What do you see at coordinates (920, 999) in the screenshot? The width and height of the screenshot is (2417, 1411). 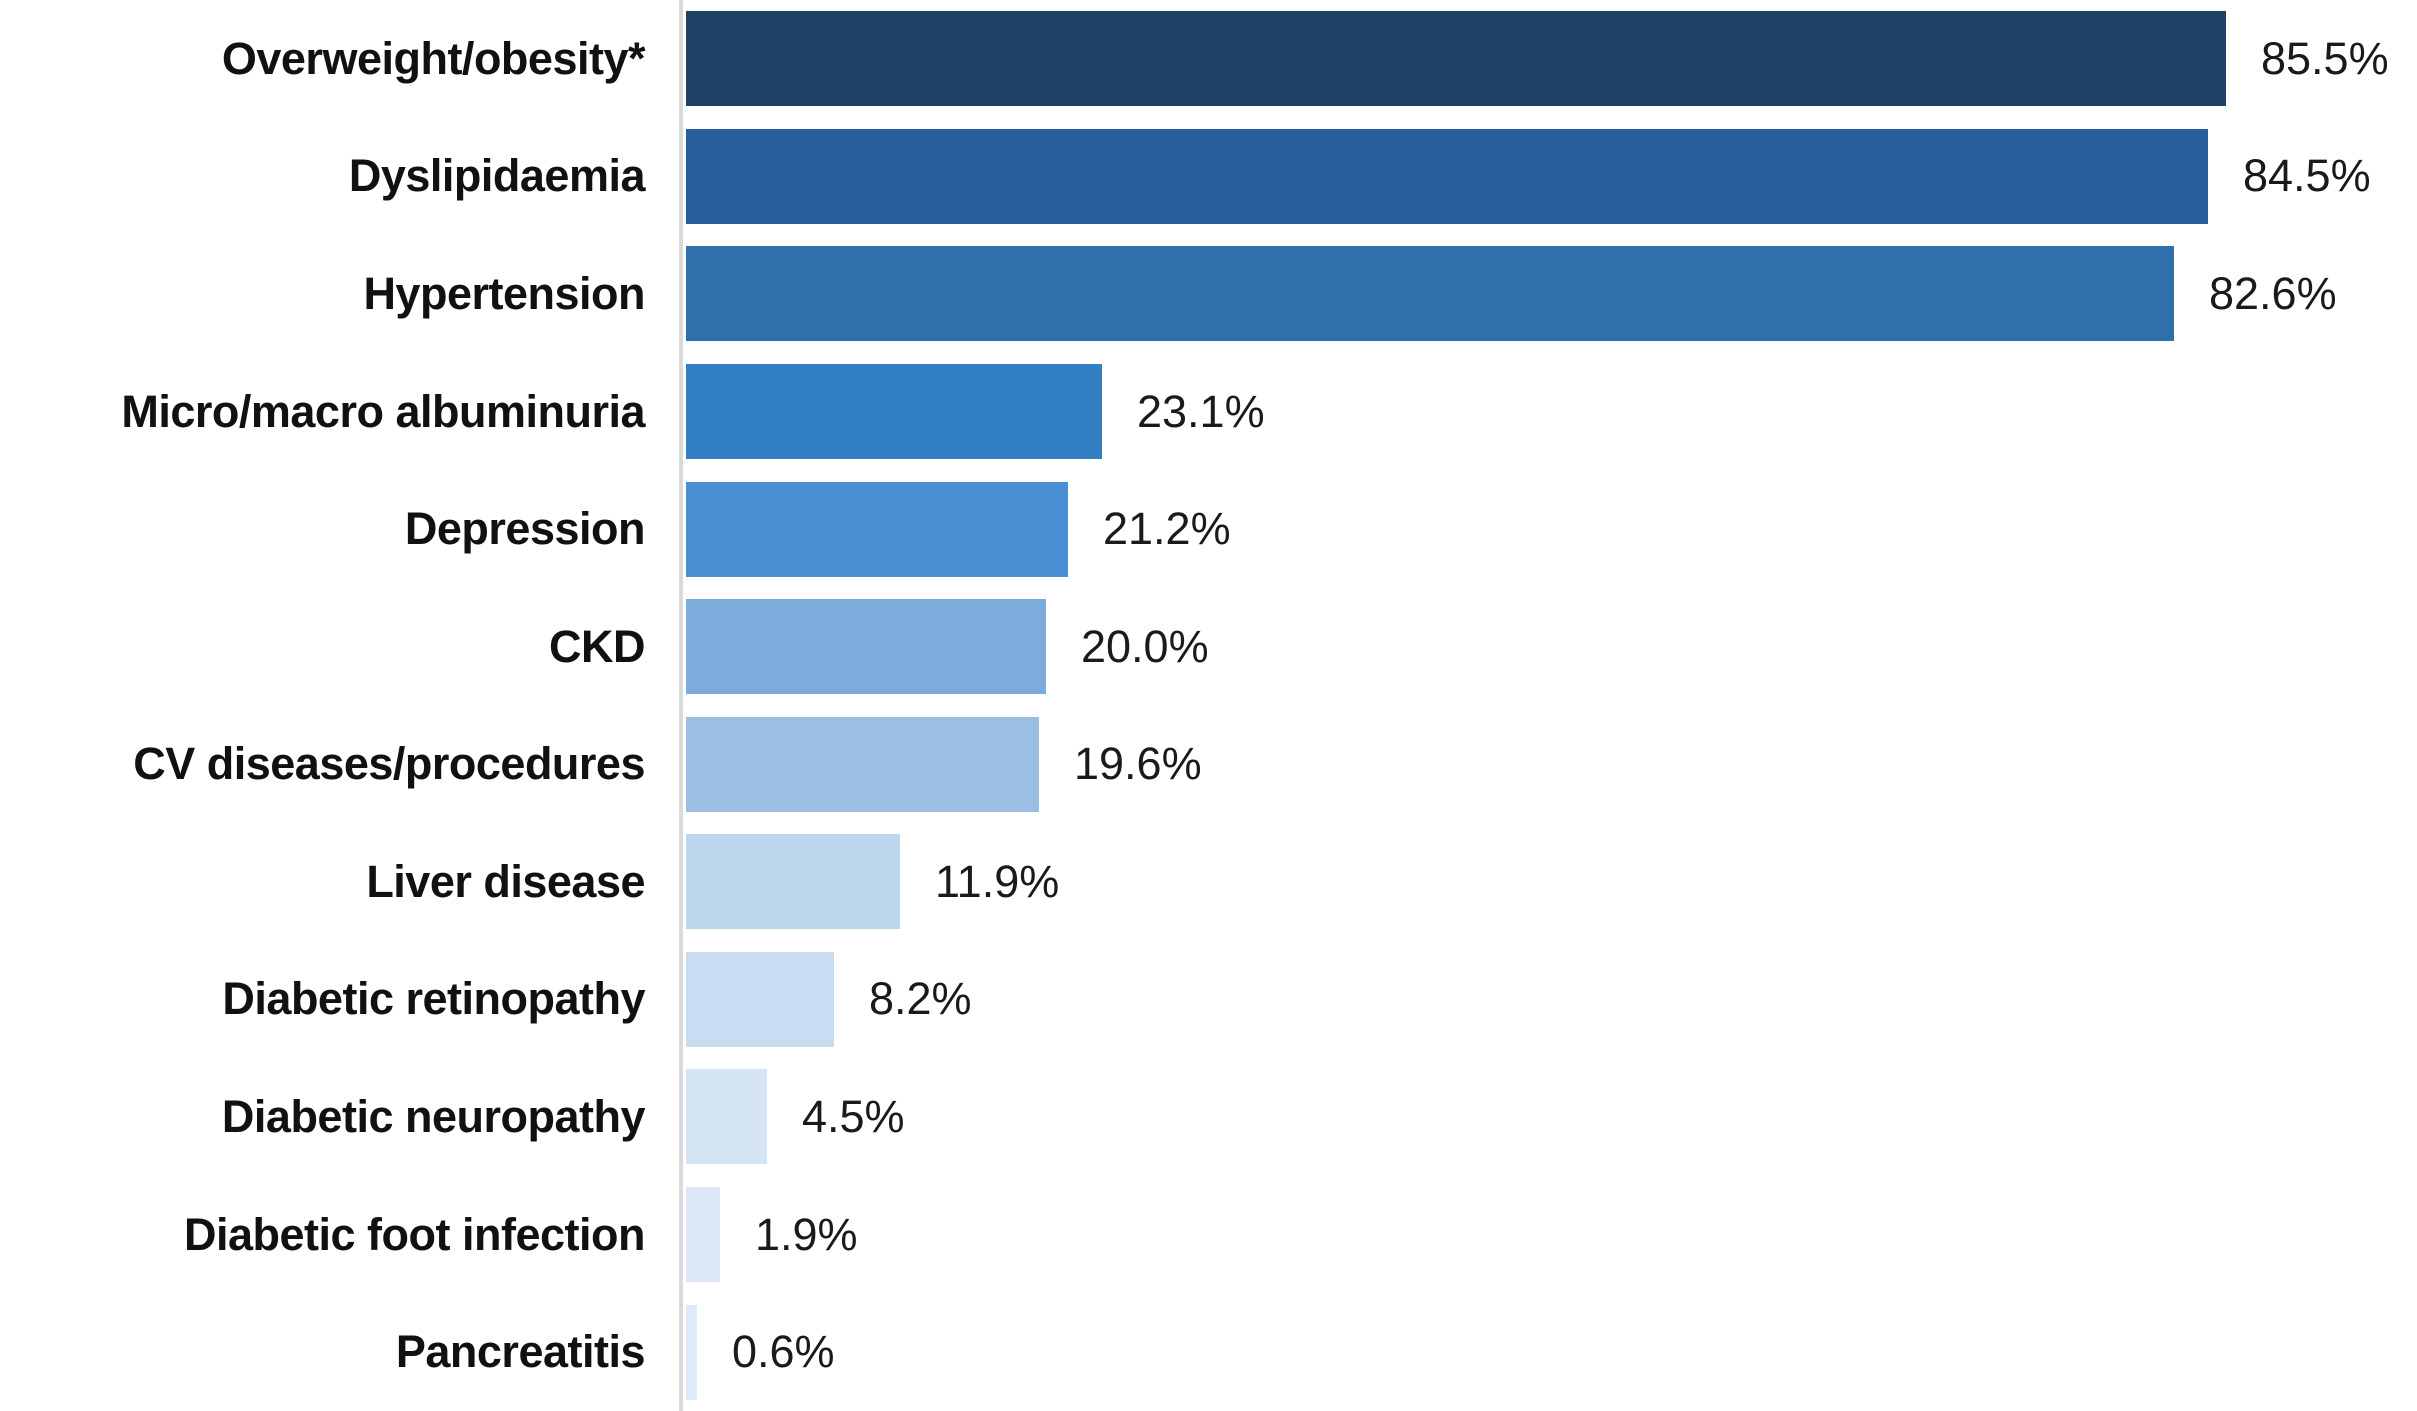 I see `value-label: 8.2%` at bounding box center [920, 999].